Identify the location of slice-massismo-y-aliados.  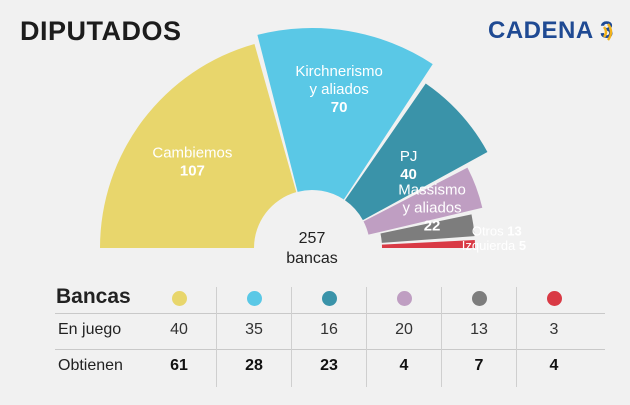
(423, 201).